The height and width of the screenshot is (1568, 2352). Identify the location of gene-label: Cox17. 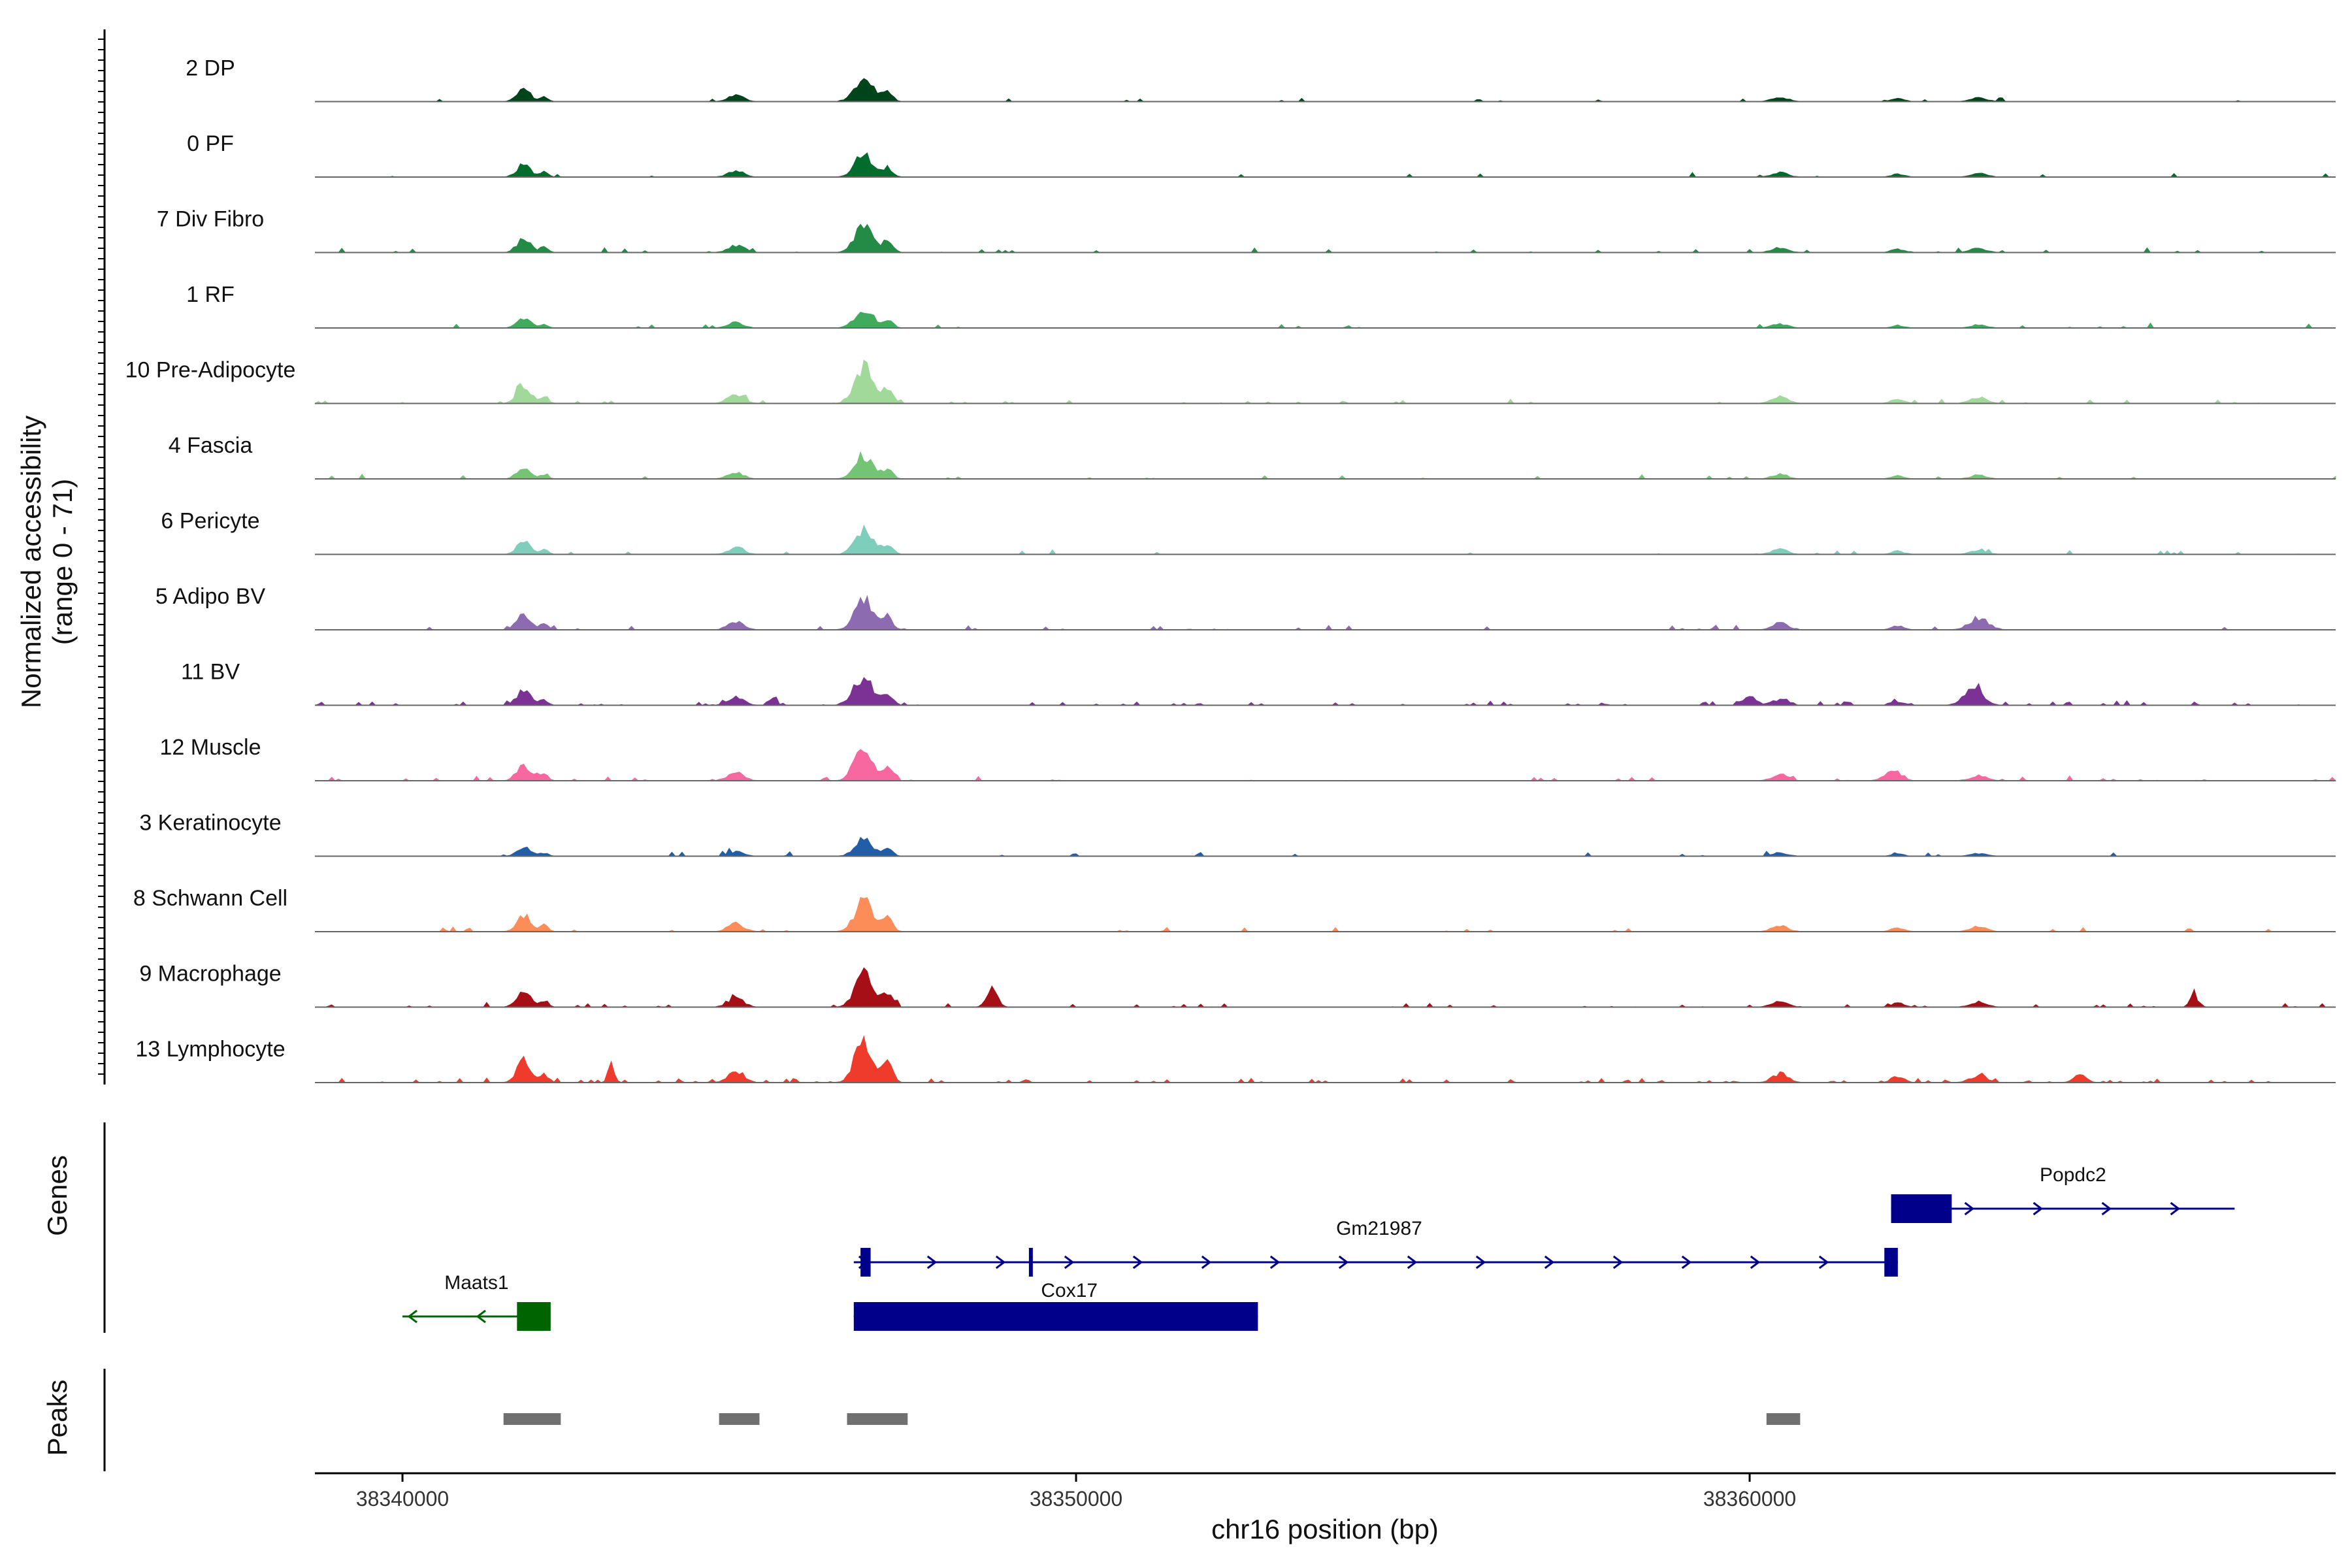
(1069, 1290).